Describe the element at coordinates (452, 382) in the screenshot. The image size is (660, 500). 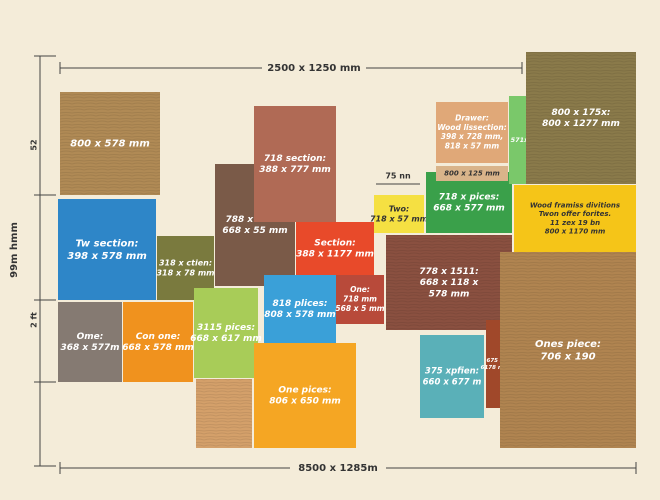
I see `panel-label: 660 x 677 m` at that location.